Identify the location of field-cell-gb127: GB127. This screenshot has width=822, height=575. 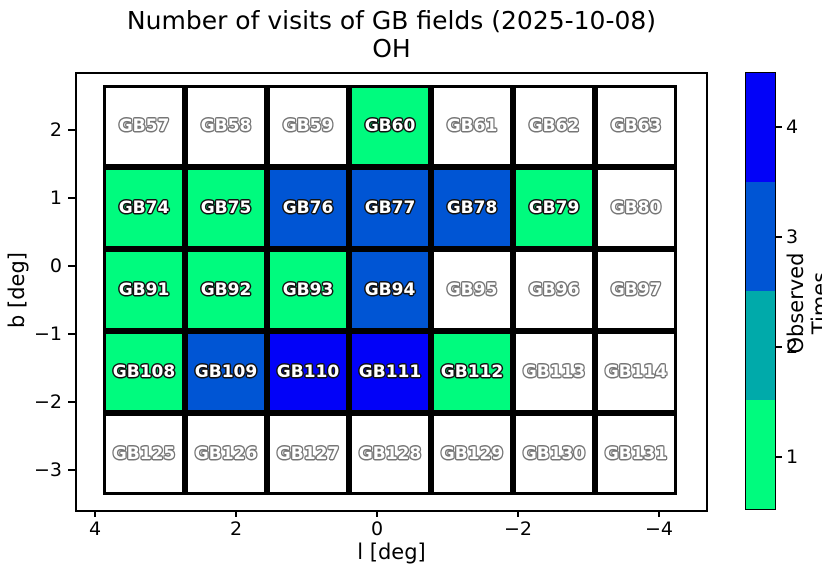
(308, 454).